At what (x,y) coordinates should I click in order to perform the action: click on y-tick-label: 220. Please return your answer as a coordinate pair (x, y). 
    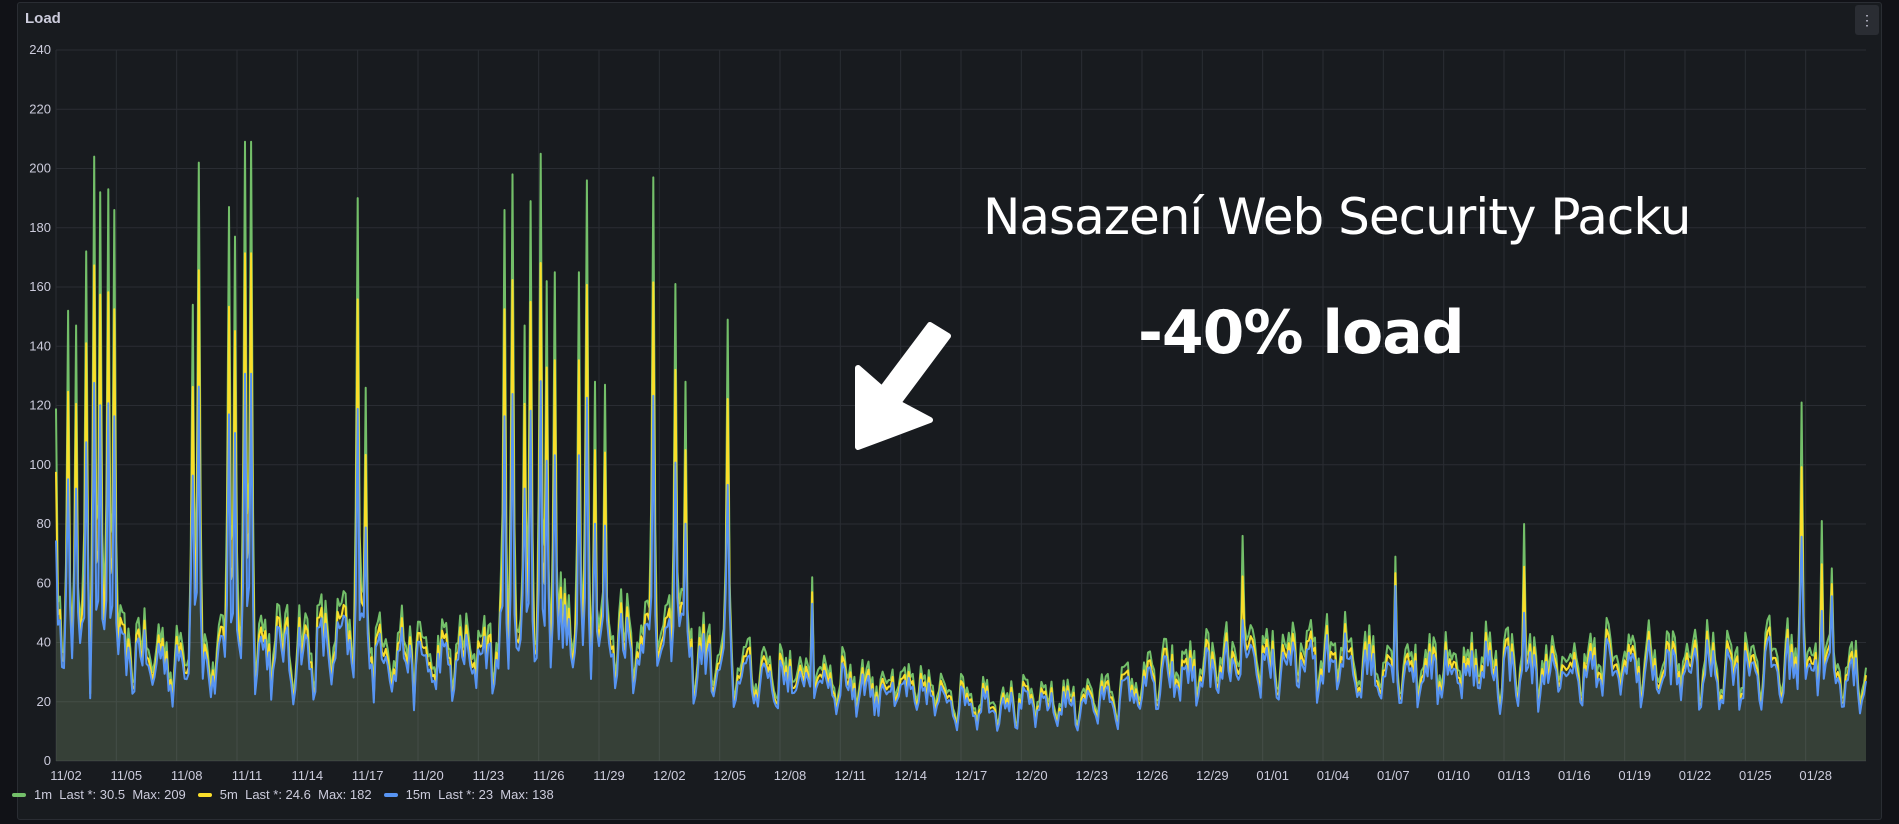
    Looking at the image, I should click on (40, 108).